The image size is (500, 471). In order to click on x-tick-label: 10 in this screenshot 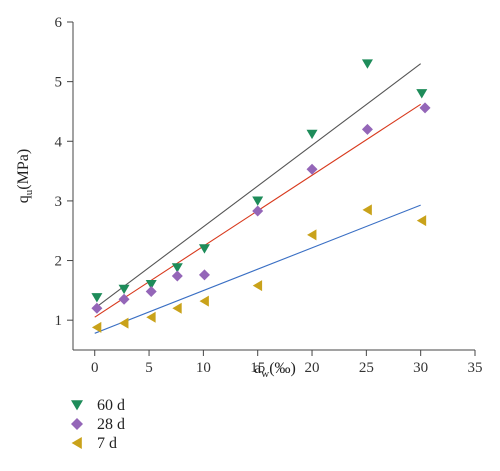, I will do `click(203, 368)`.